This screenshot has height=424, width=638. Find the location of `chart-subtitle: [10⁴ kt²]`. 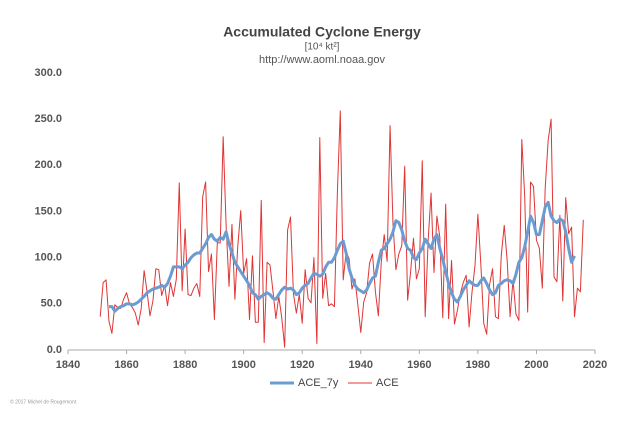

chart-subtitle: [10⁴ kt²] is located at coordinates (322, 47).